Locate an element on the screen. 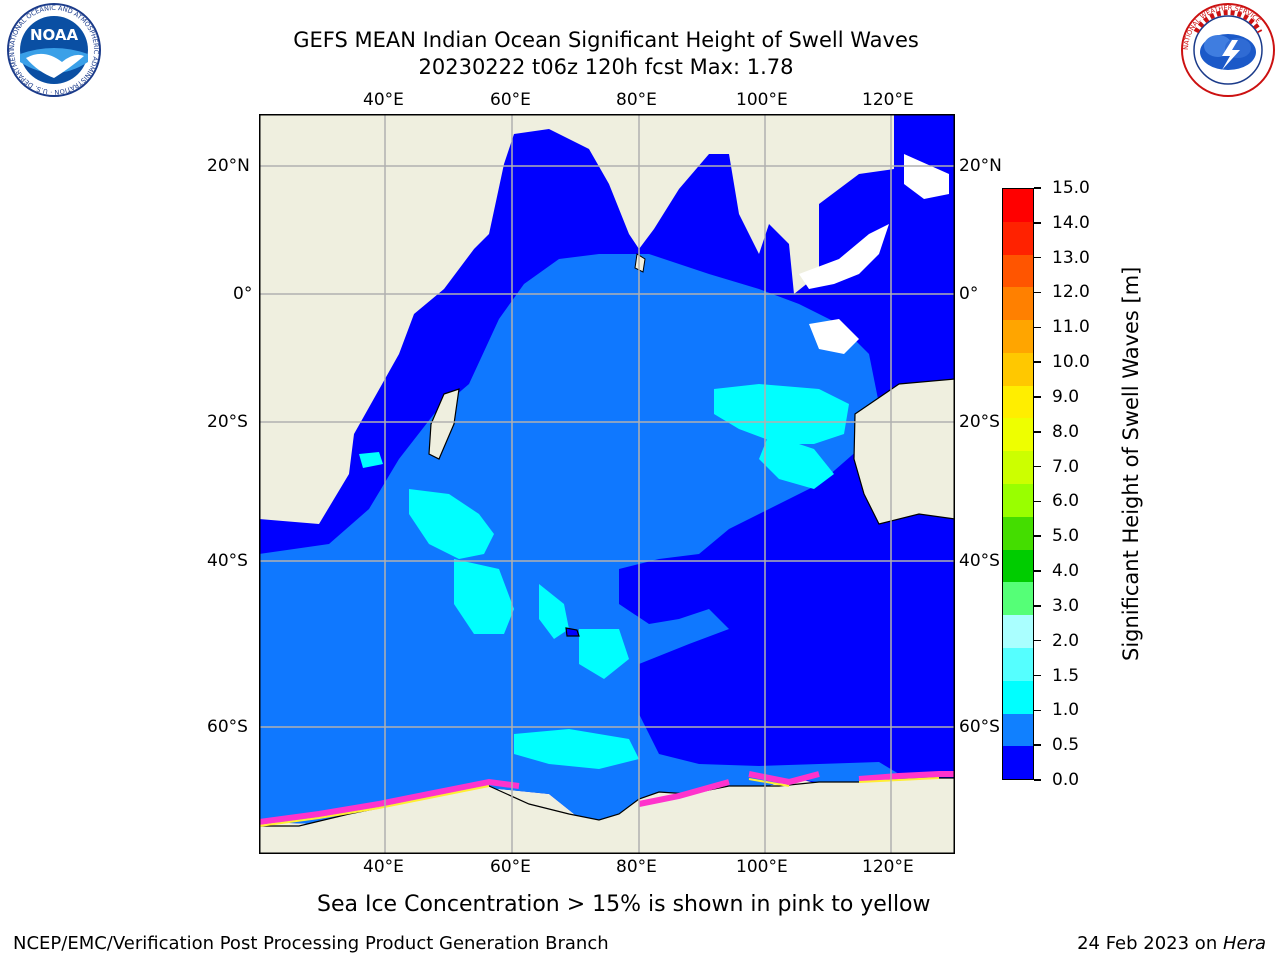 The width and height of the screenshot is (1280, 960). colorbar-tick-label: 0.0 is located at coordinates (1066, 780).